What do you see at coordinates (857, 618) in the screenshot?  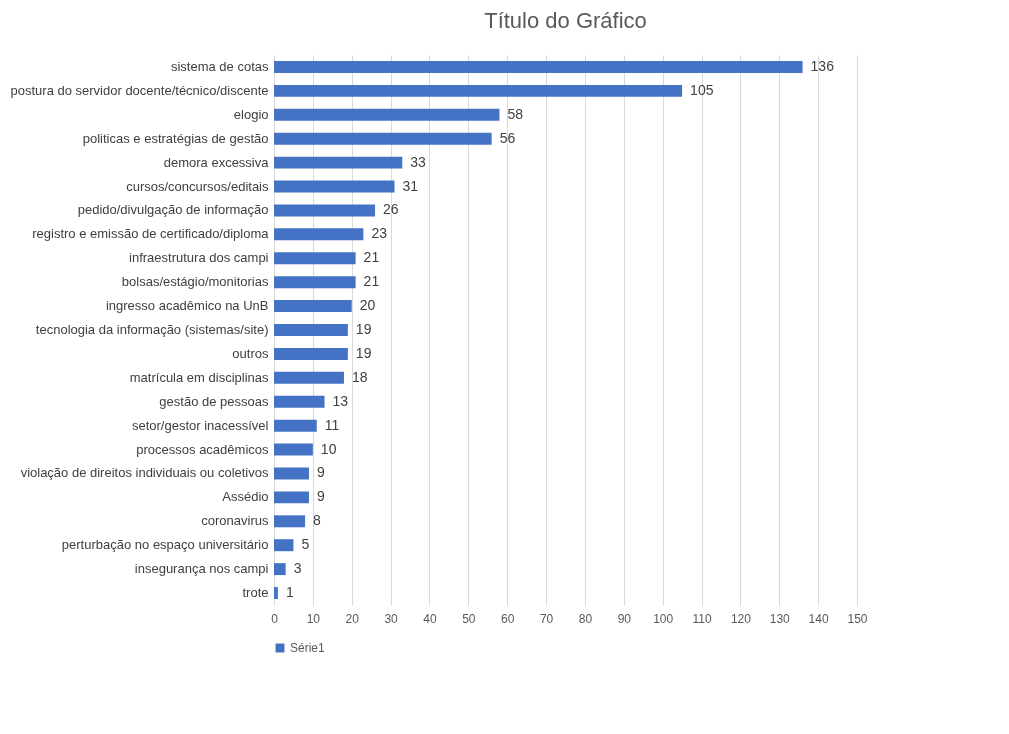 I see `x-tick-label: 150` at bounding box center [857, 618].